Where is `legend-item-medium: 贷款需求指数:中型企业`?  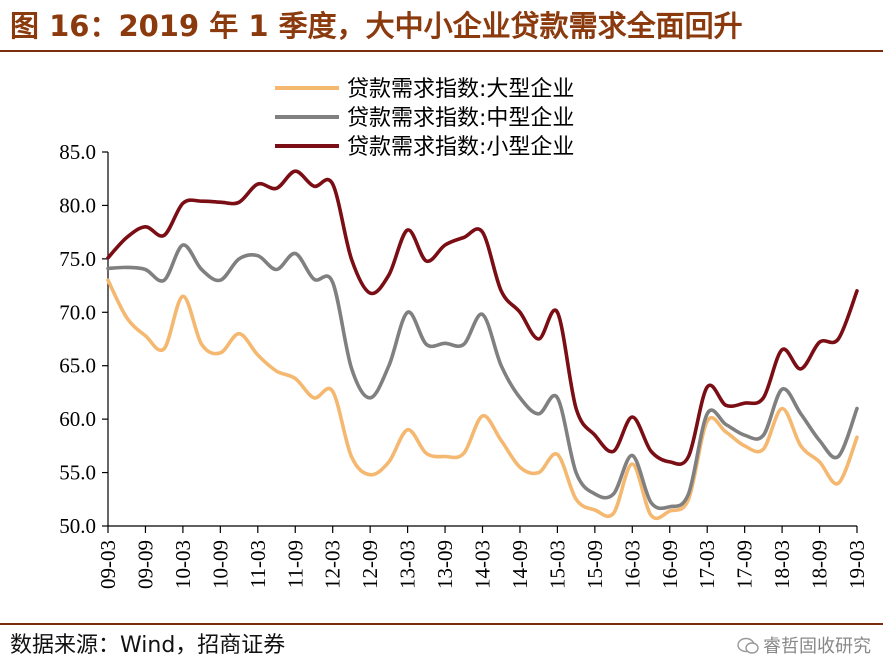
legend-item-medium: 贷款需求指数:中型企业 is located at coordinates (424, 118).